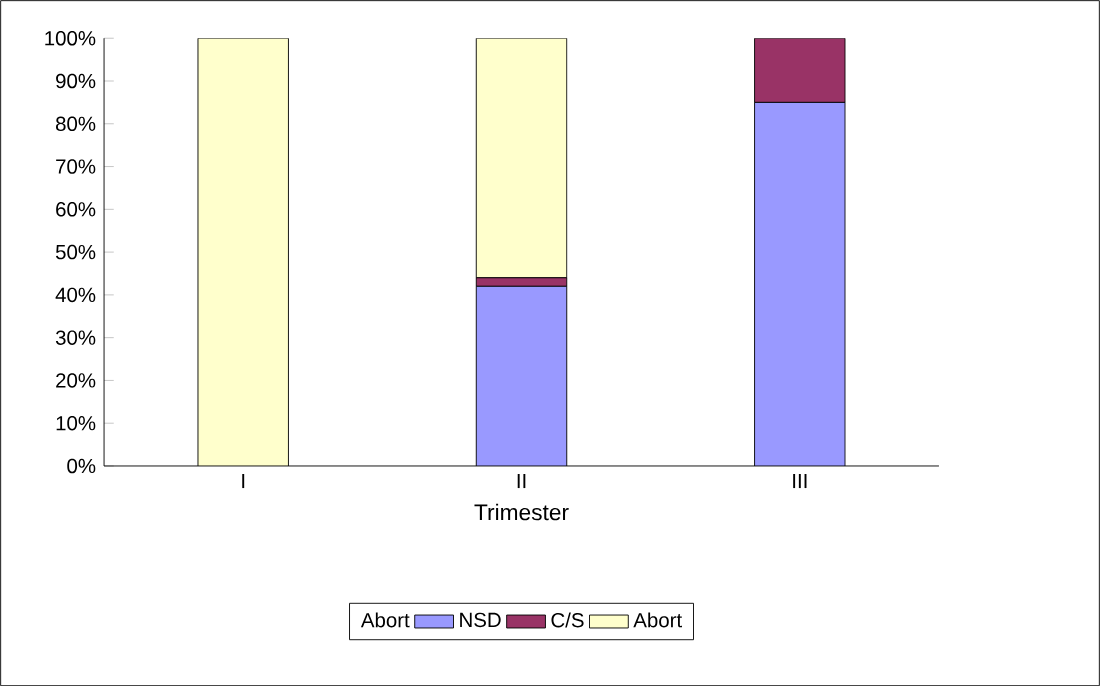 This screenshot has width=1100, height=686. What do you see at coordinates (521, 480) in the screenshot?
I see `x-tick-label: II` at bounding box center [521, 480].